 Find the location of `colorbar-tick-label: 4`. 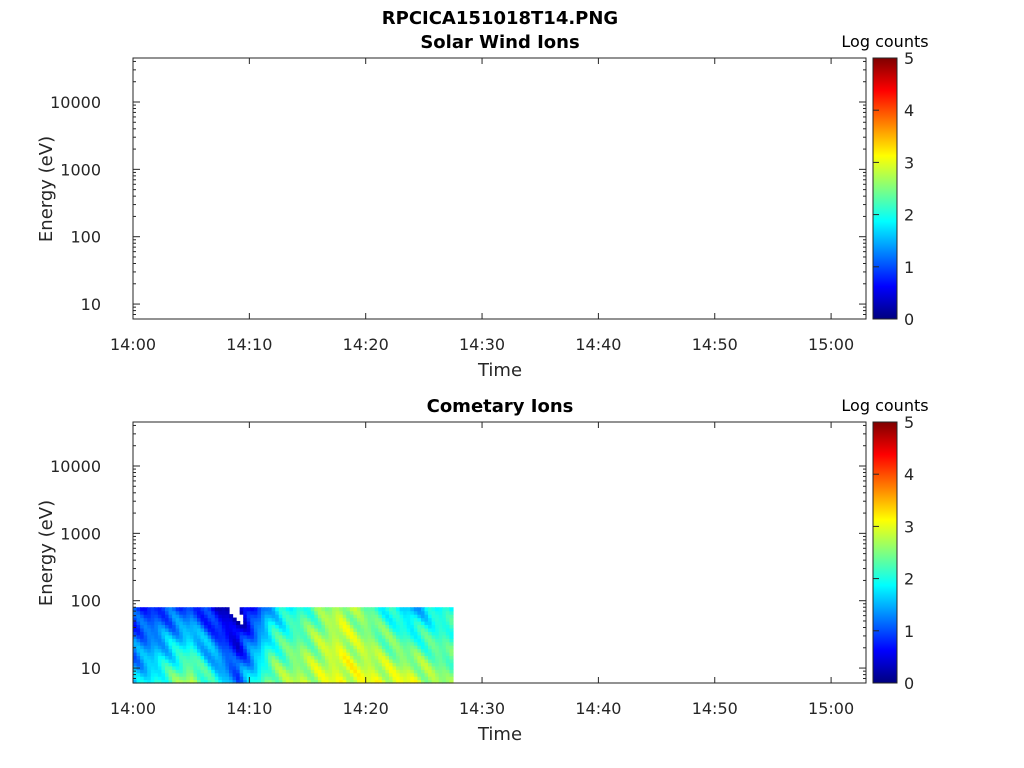

colorbar-tick-label: 4 is located at coordinates (909, 110).